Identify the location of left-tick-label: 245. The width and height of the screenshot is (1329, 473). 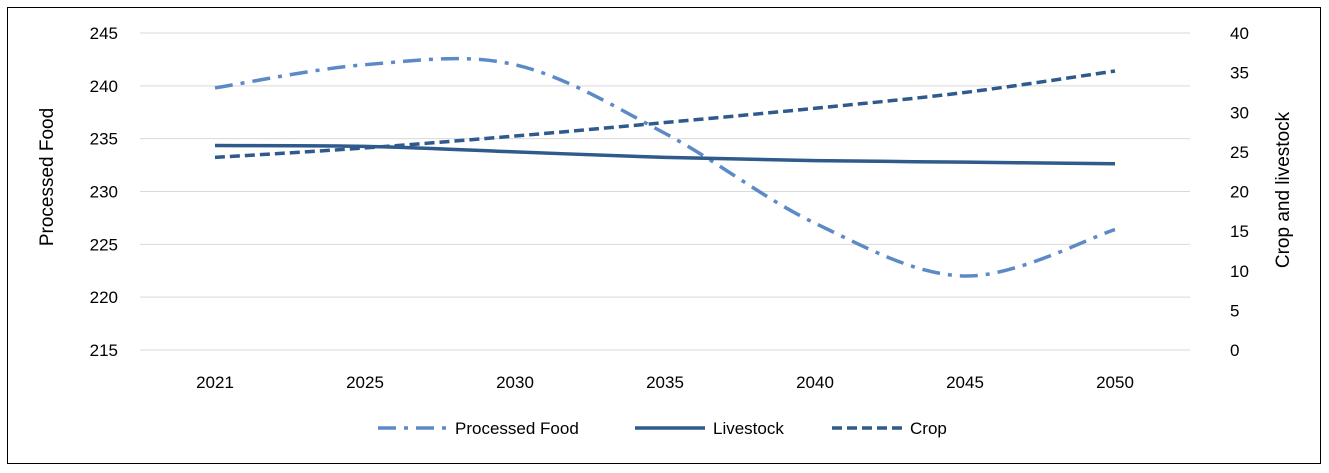
(104, 33).